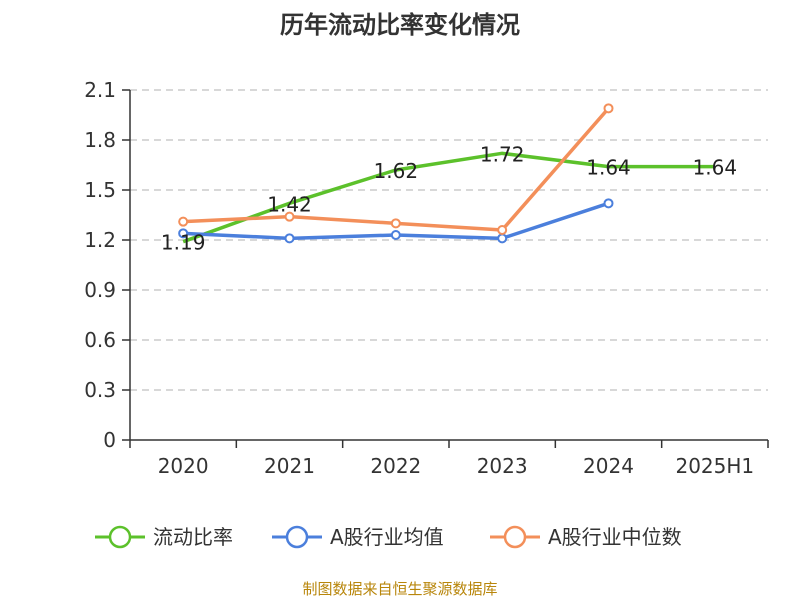 The width and height of the screenshot is (800, 600). What do you see at coordinates (100, 90) in the screenshot?
I see `y-tick-label: 2.1` at bounding box center [100, 90].